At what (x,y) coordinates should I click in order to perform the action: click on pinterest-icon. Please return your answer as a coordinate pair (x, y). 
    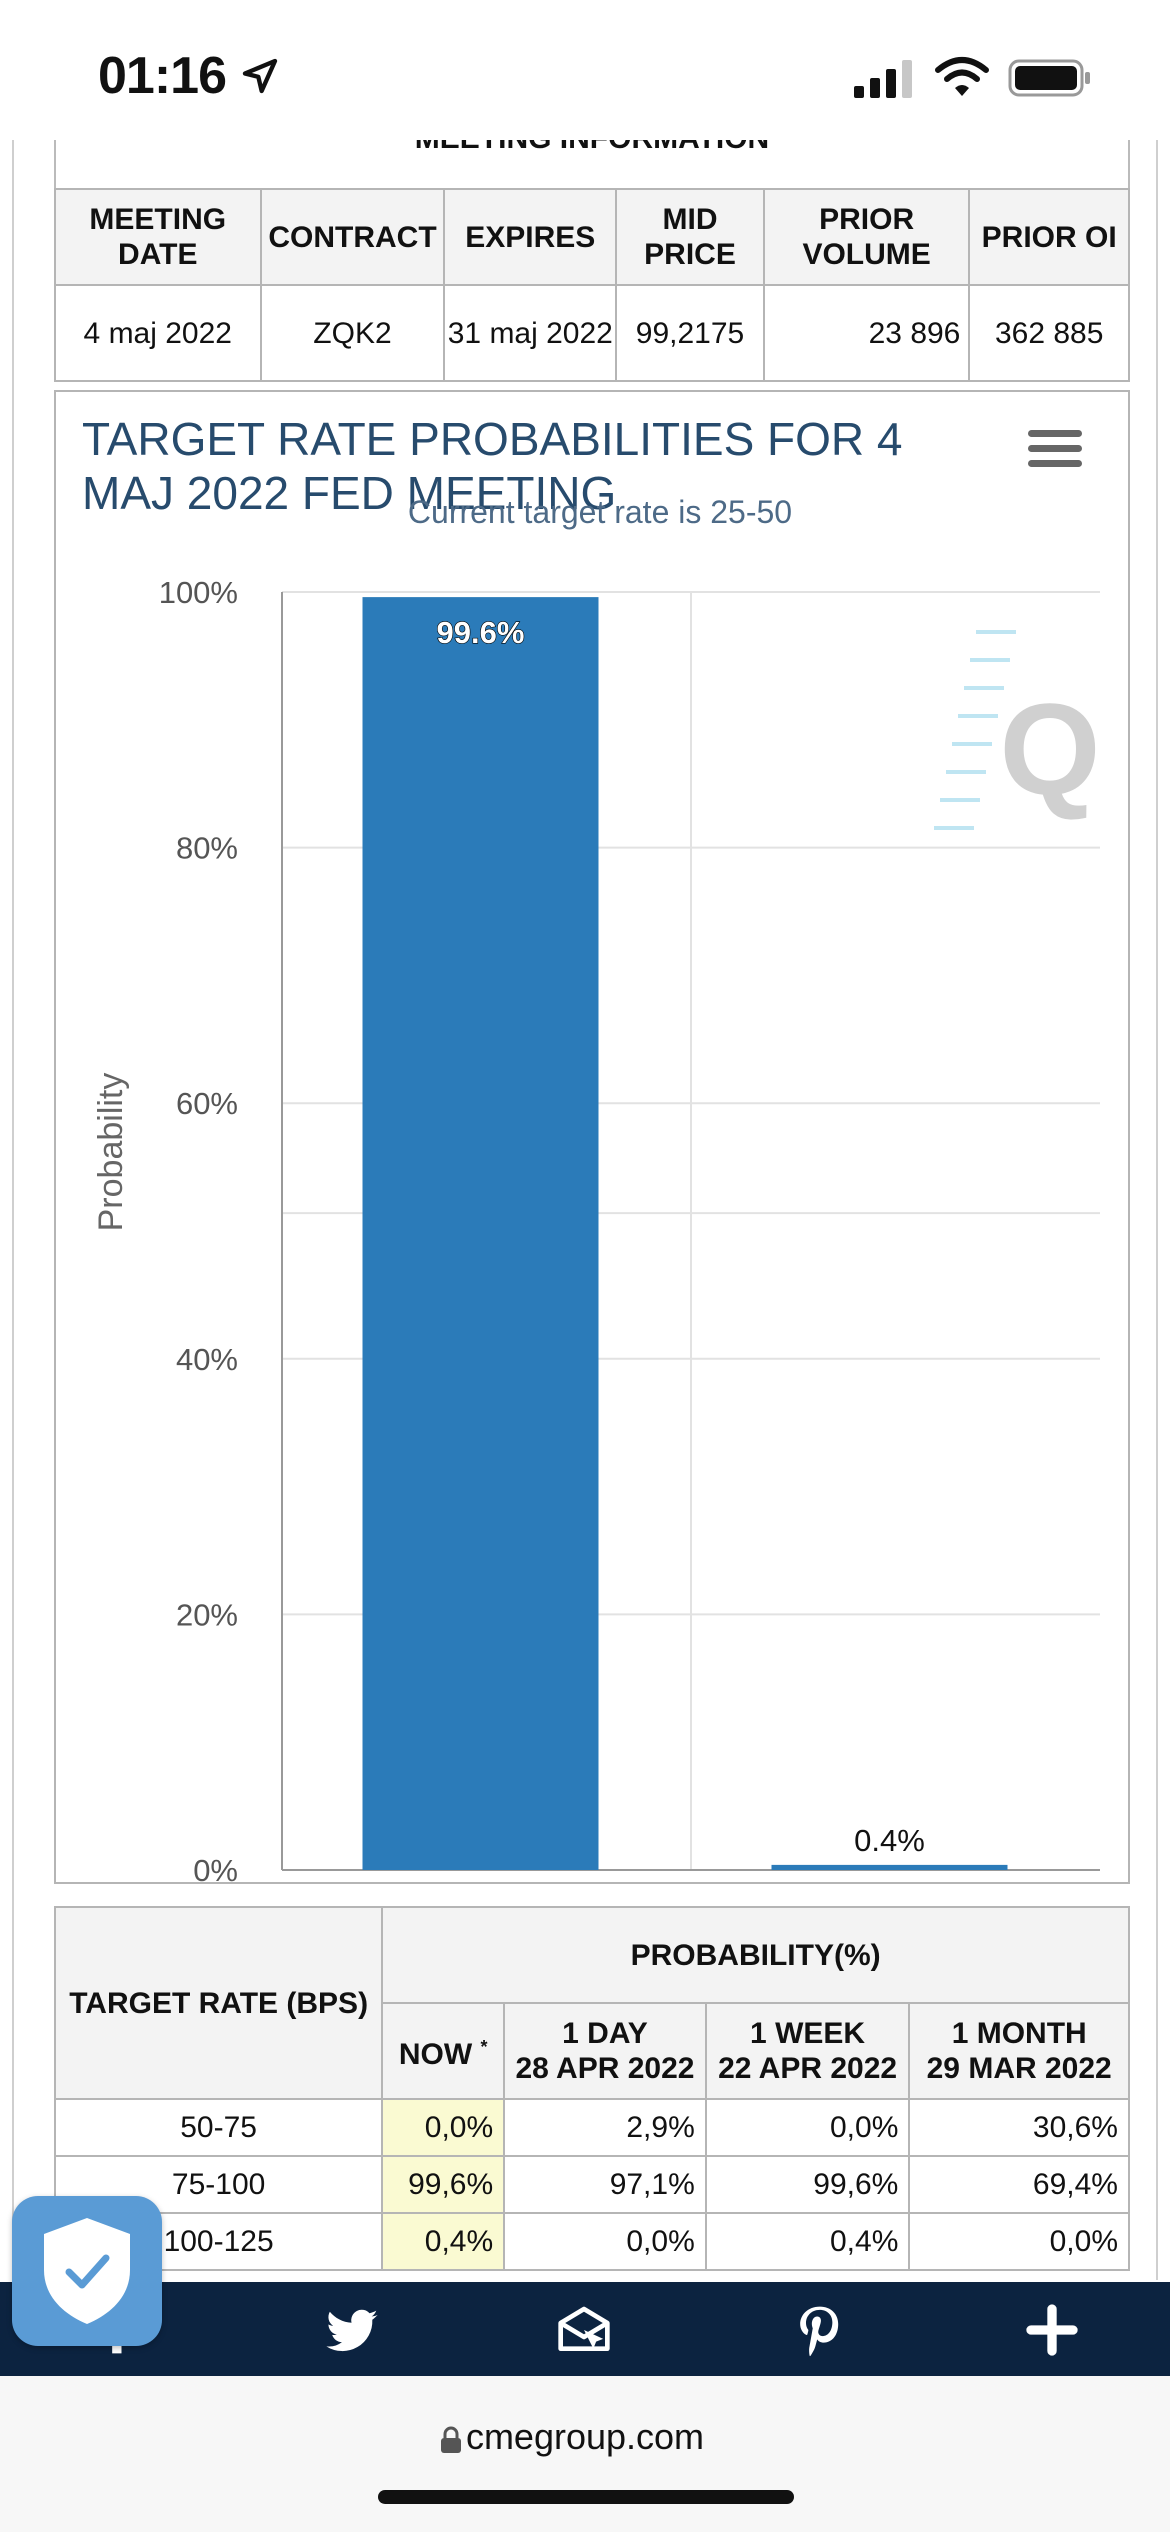
    Looking at the image, I should click on (820, 2330).